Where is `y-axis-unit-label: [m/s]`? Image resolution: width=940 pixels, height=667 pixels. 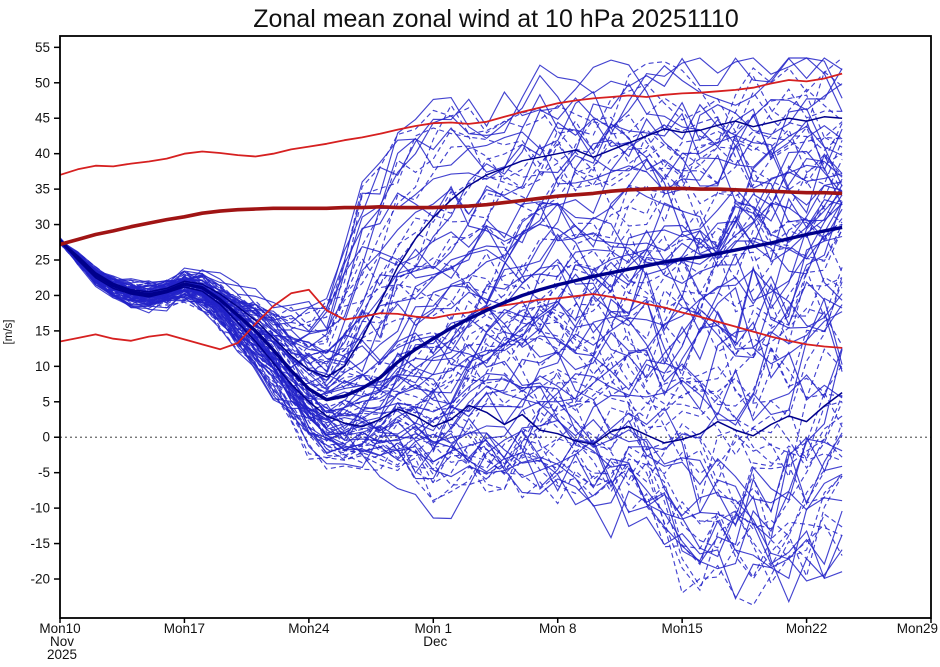 y-axis-unit-label: [m/s] is located at coordinates (9, 332).